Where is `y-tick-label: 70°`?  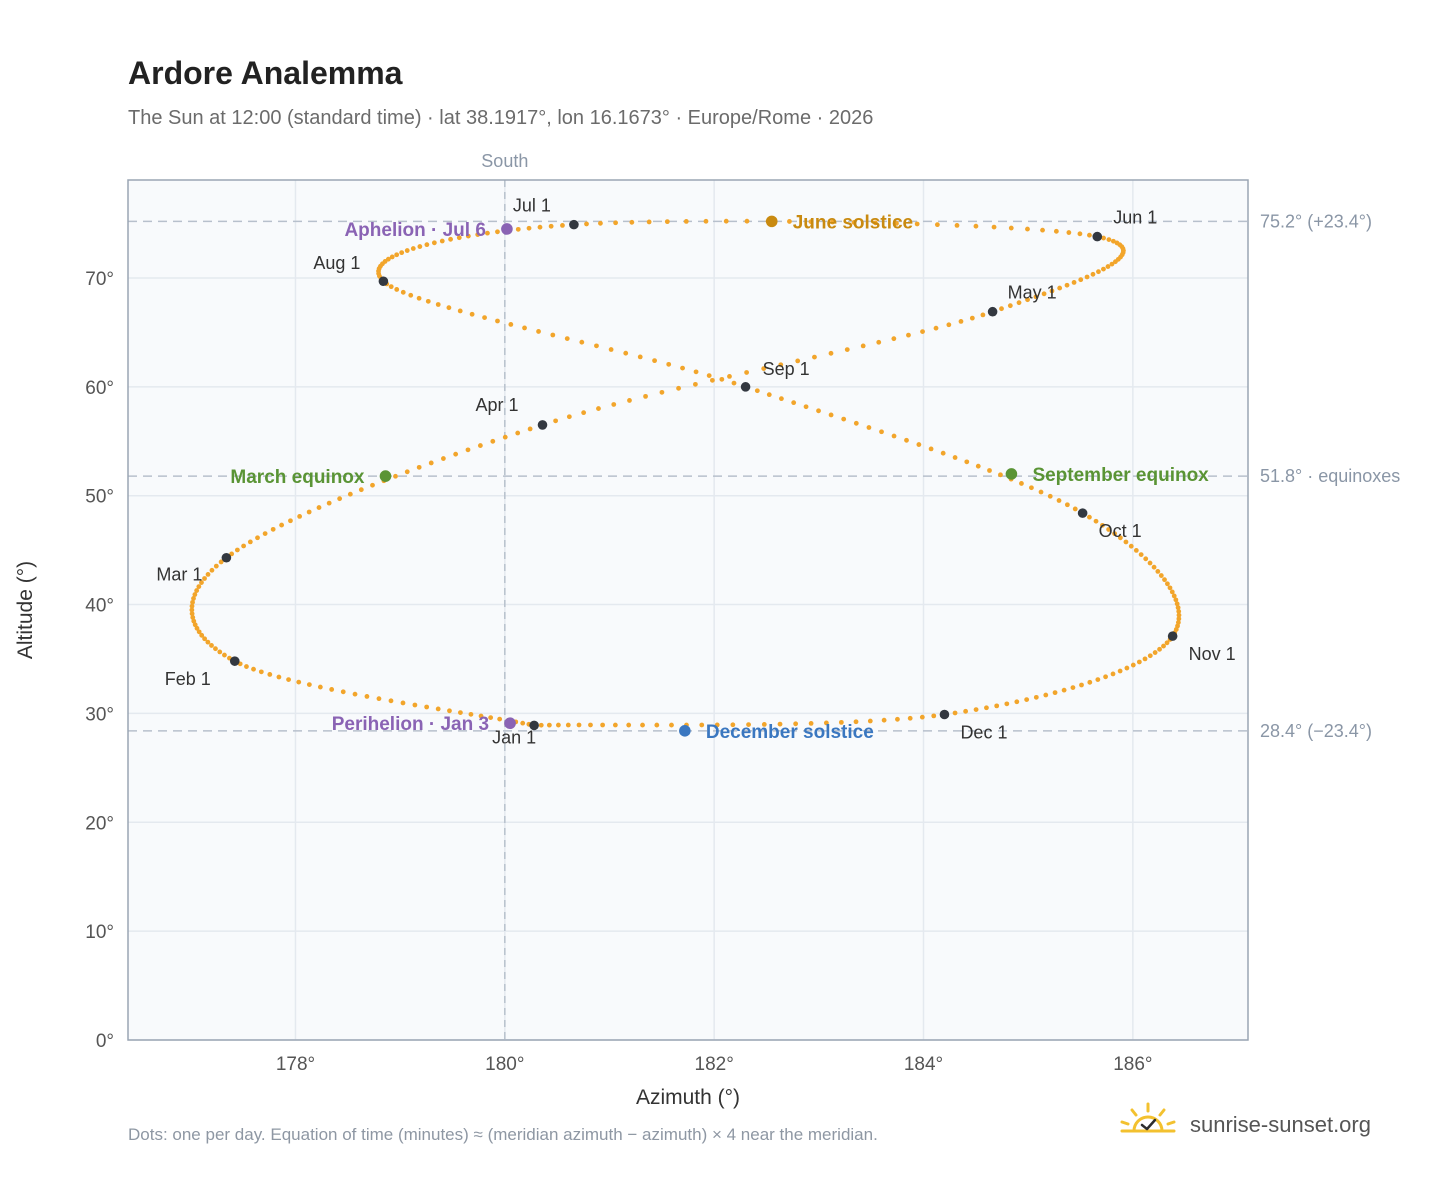
y-tick-label: 70° is located at coordinates (99, 279).